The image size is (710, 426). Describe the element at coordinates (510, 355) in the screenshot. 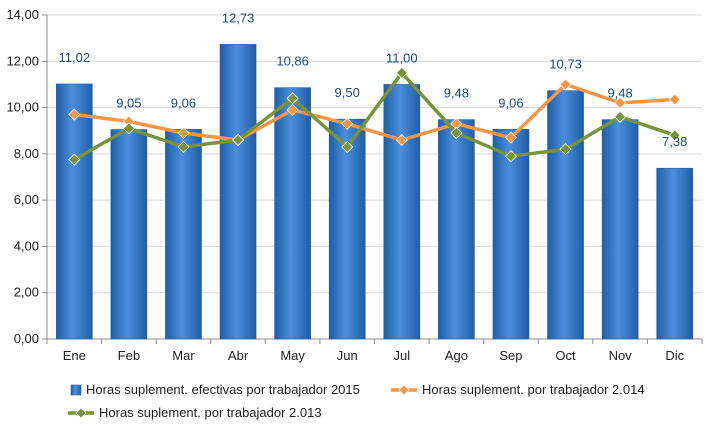

I see `x-tick-label: Sep` at that location.